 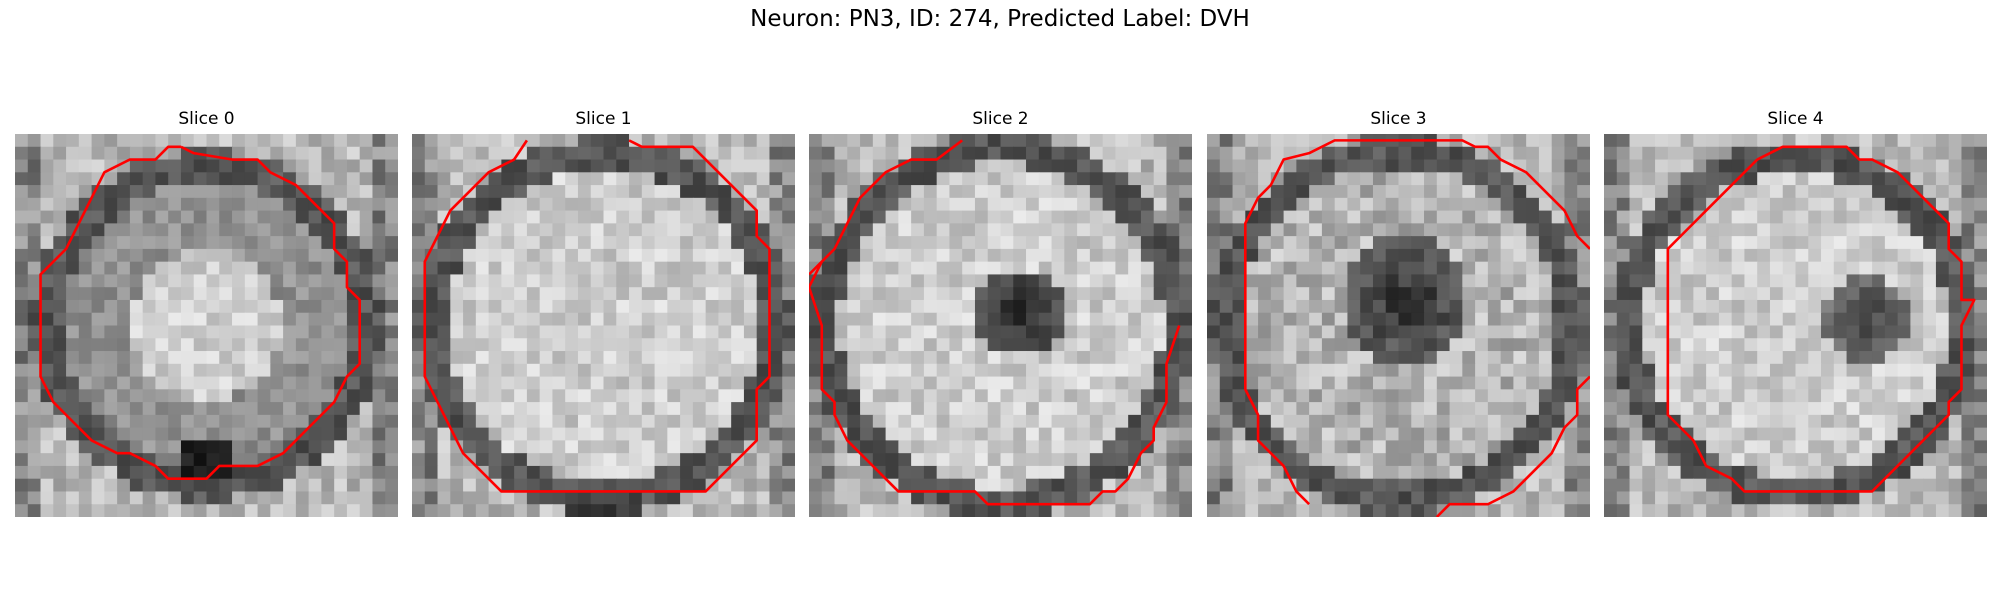 I want to click on slice-title: Slice 3, so click(x=1398, y=119).